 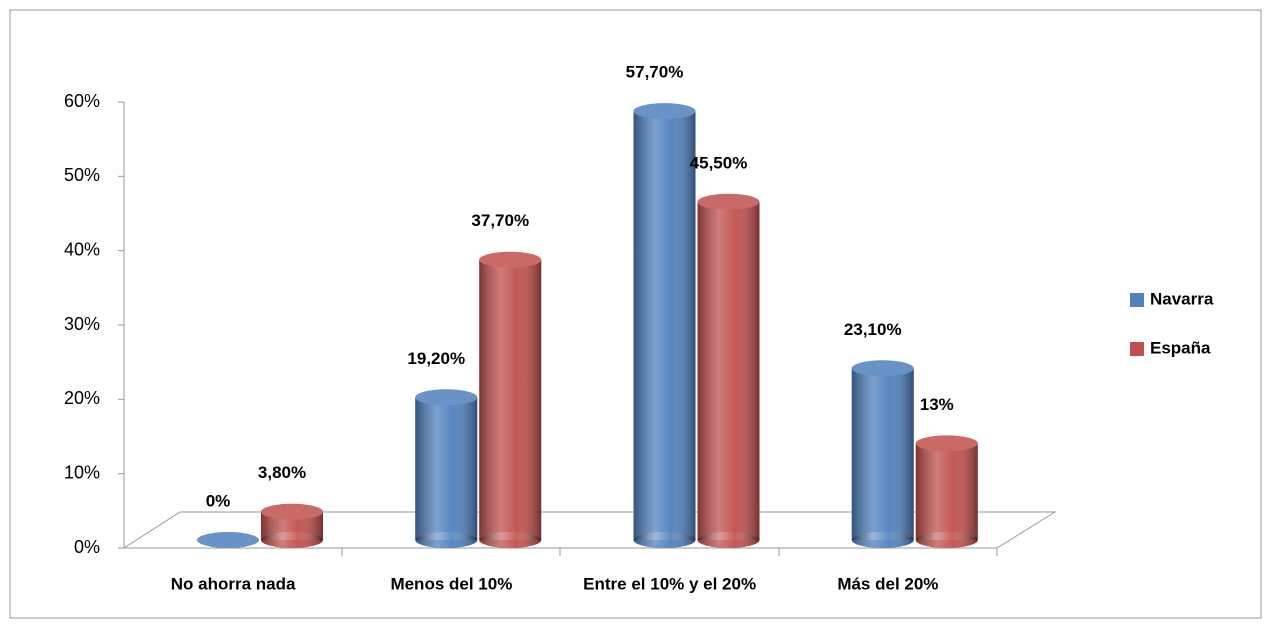 What do you see at coordinates (669, 583) in the screenshot?
I see `x-tick-label: Entre el 10% y el 20%` at bounding box center [669, 583].